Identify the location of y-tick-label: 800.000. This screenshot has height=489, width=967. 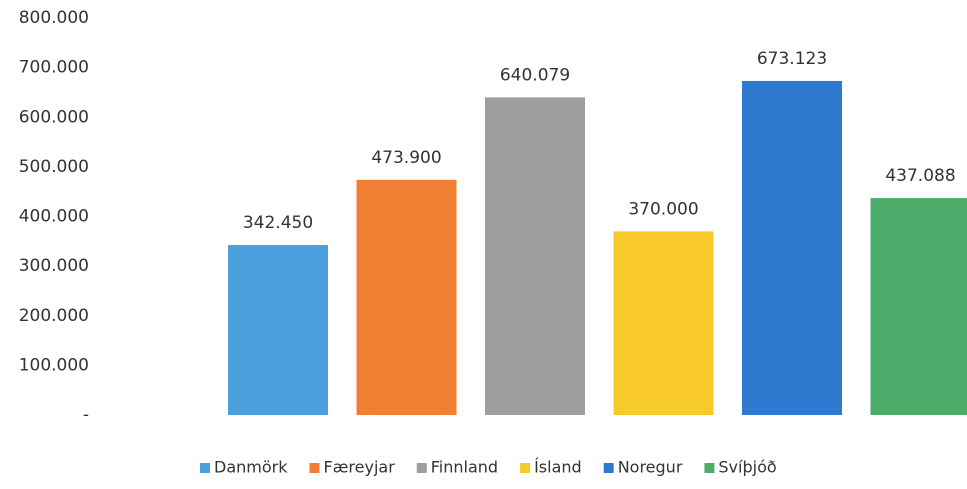
(54, 18).